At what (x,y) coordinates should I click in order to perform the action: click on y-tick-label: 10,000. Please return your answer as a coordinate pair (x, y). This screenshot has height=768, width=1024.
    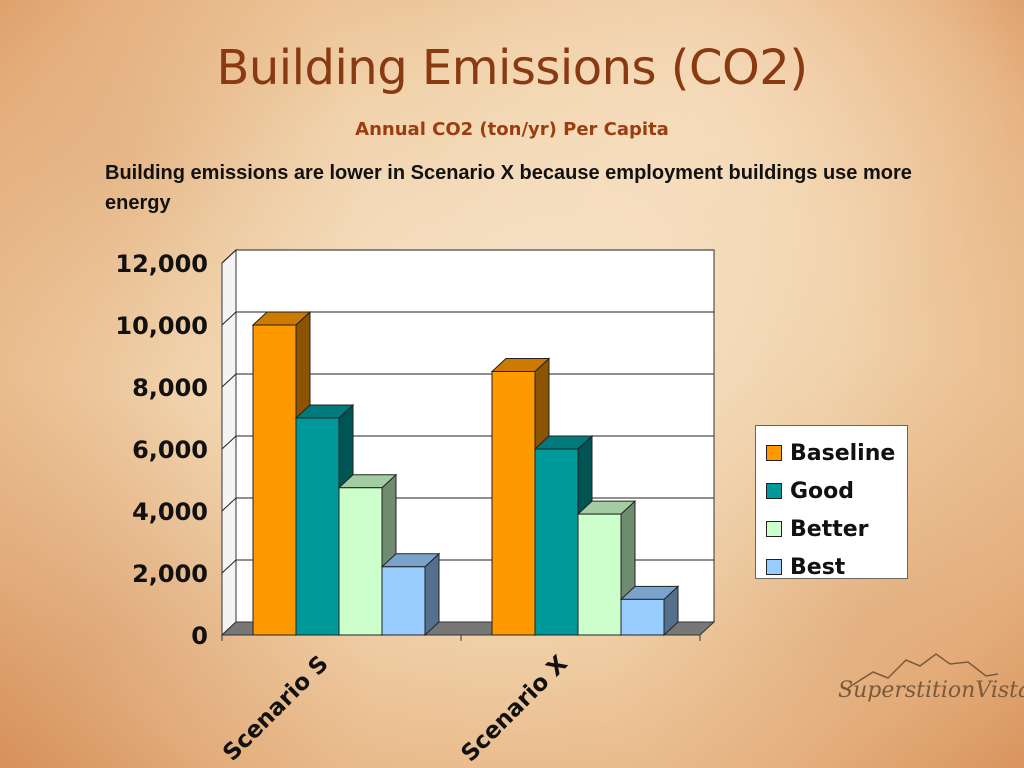
    Looking at the image, I should click on (161, 326).